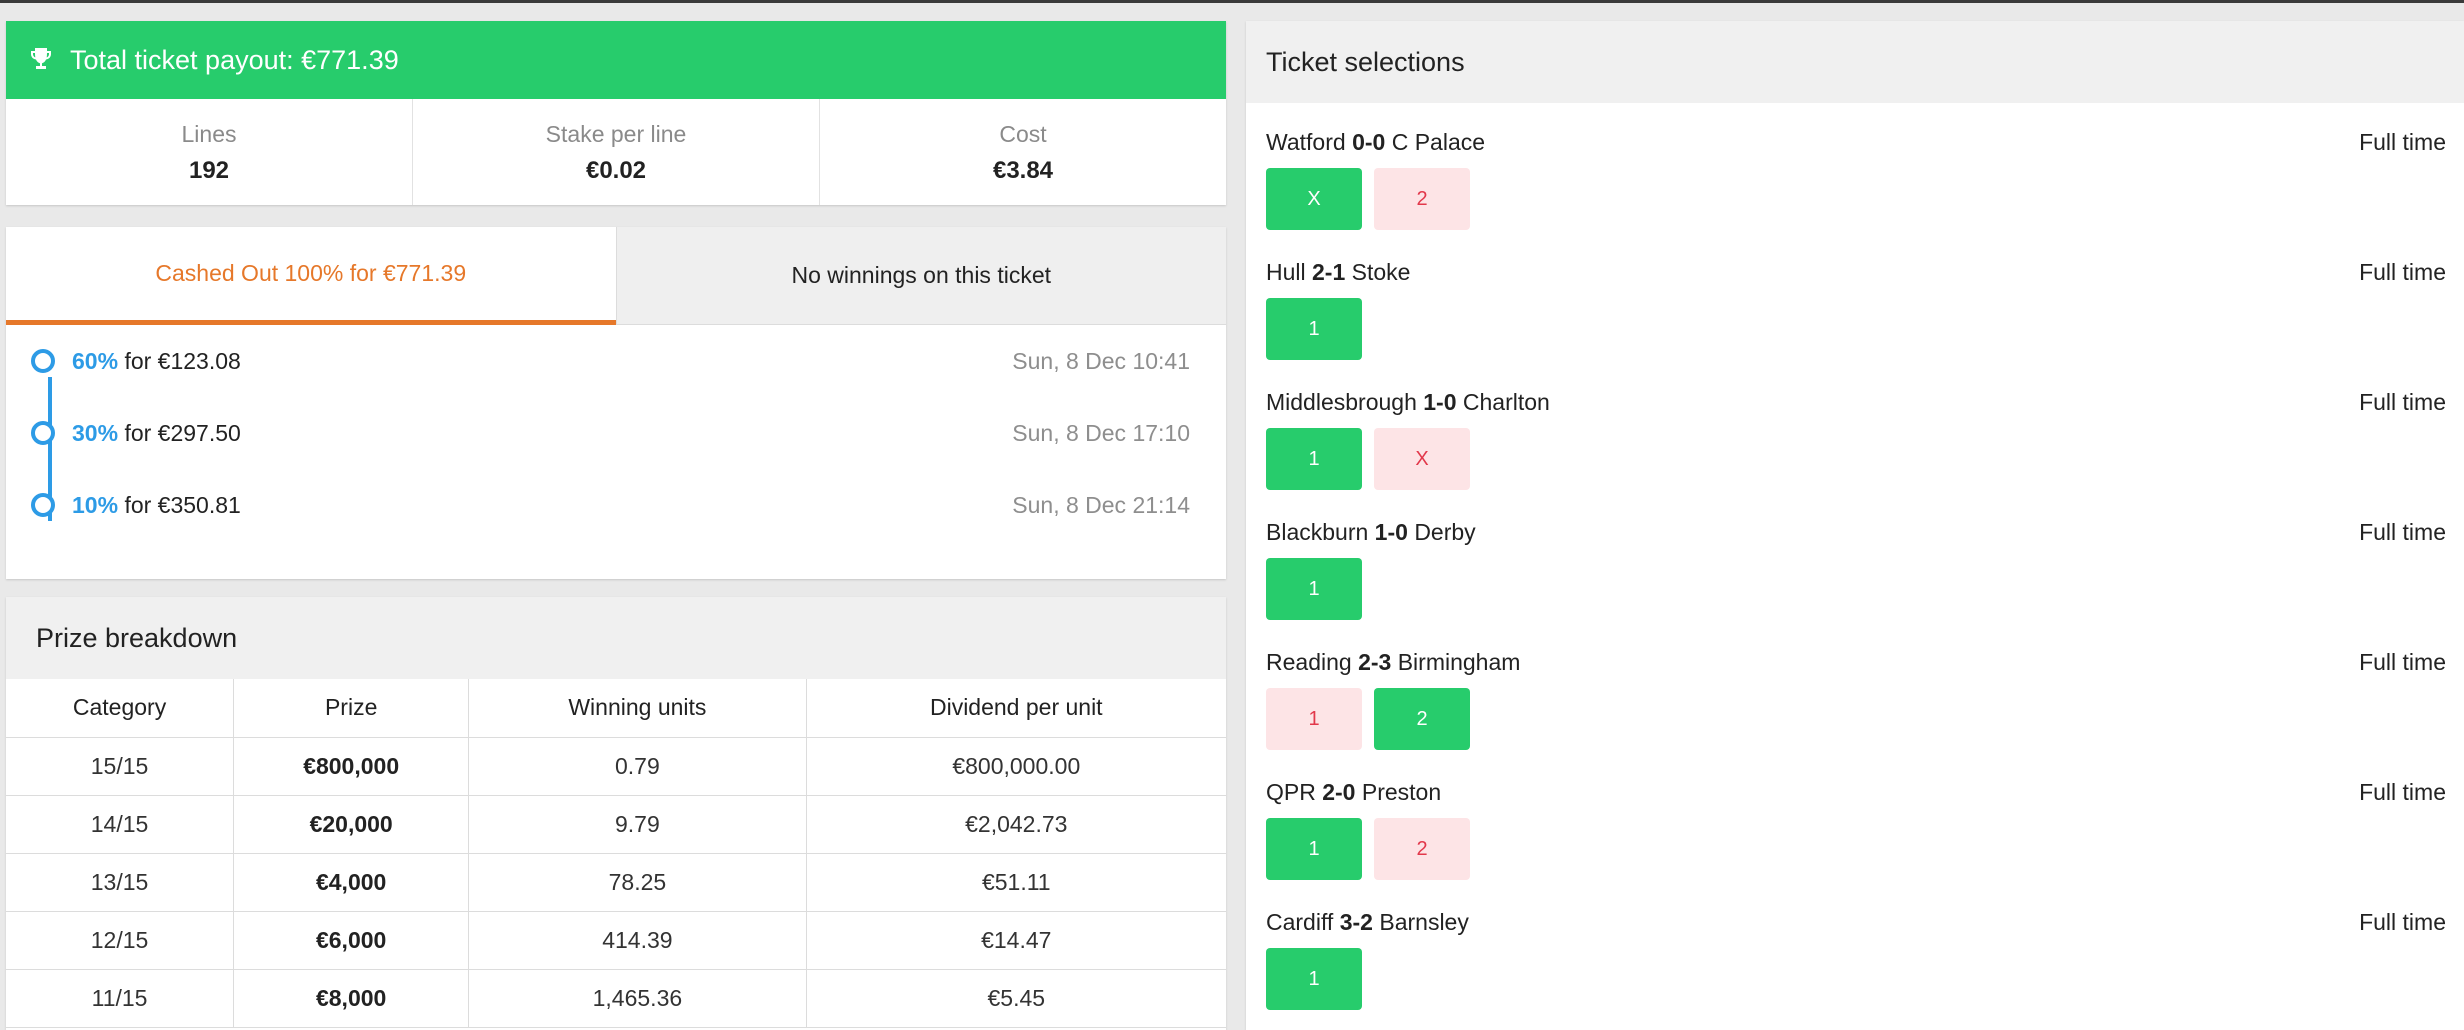 Image resolution: width=2464 pixels, height=1030 pixels. What do you see at coordinates (616, 638) in the screenshot?
I see `prize-breakdown-title: Prize breakdown` at bounding box center [616, 638].